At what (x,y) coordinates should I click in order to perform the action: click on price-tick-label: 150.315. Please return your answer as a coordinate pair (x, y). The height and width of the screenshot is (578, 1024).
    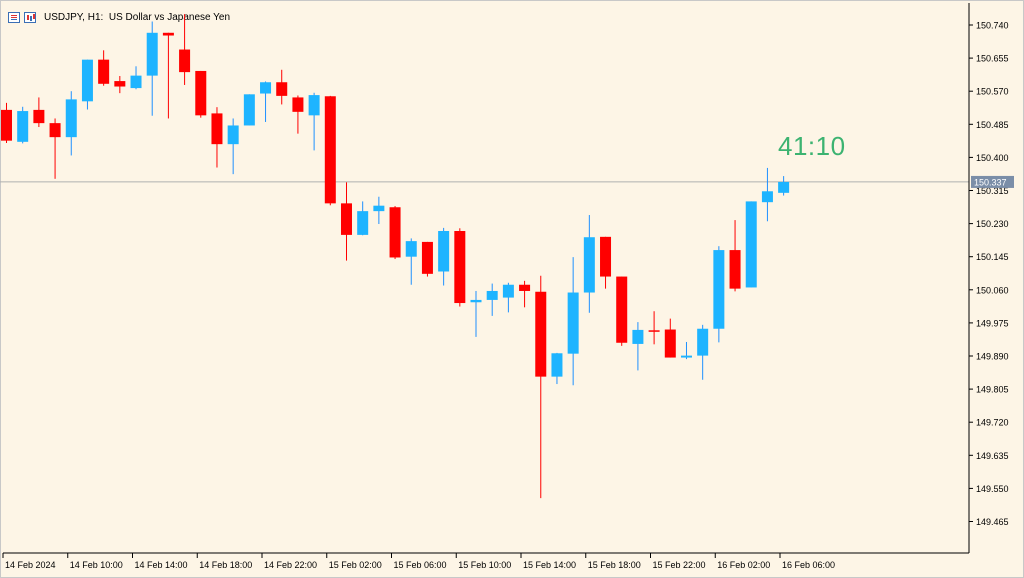
    Looking at the image, I should click on (992, 191).